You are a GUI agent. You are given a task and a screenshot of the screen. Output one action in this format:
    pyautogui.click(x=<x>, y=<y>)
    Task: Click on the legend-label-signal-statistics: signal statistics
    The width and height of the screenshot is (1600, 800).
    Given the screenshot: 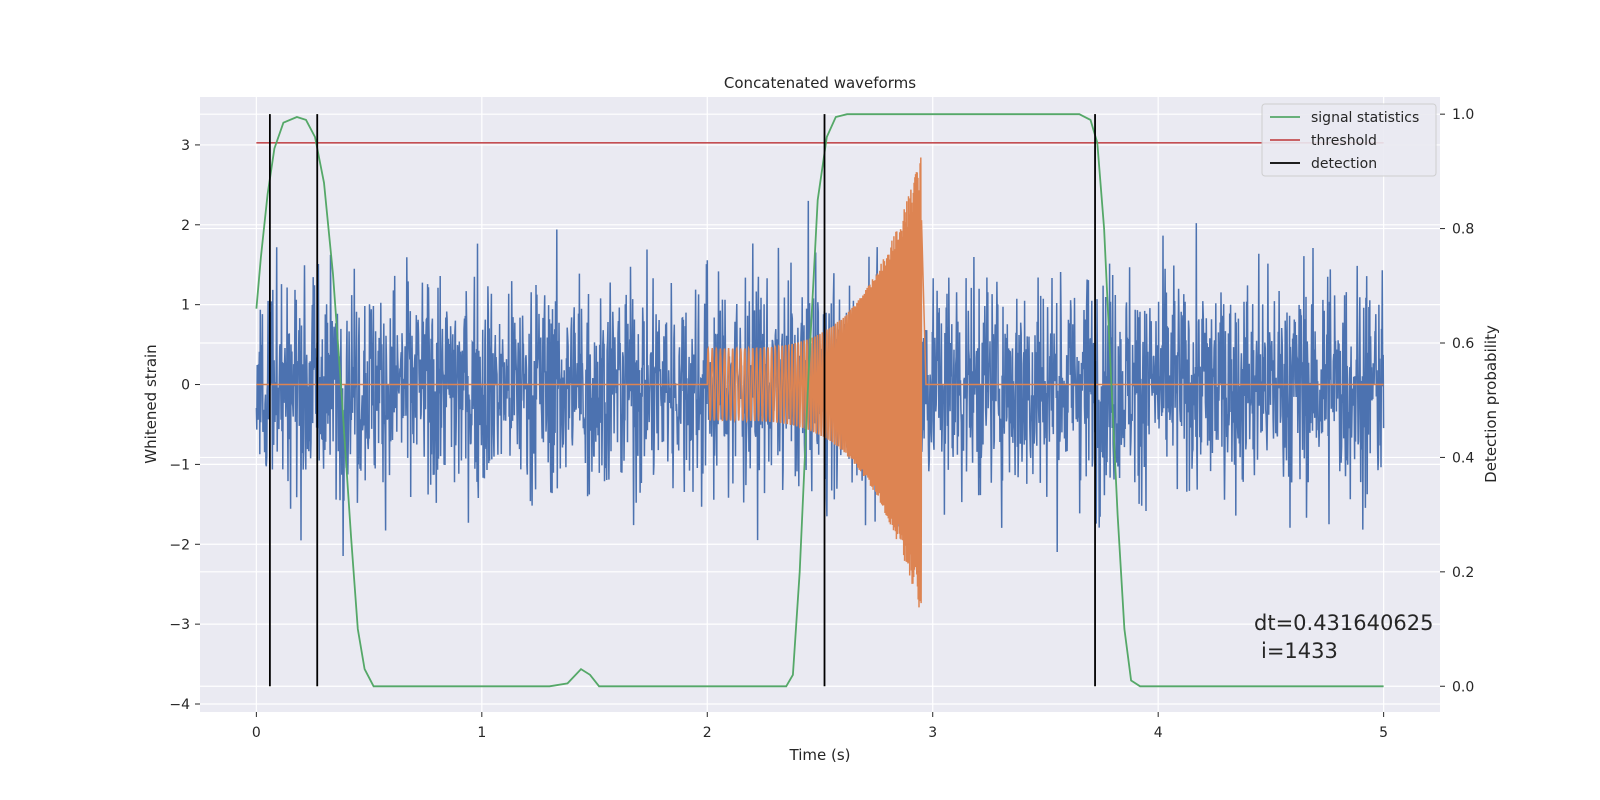 What is the action you would take?
    pyautogui.click(x=1365, y=118)
    